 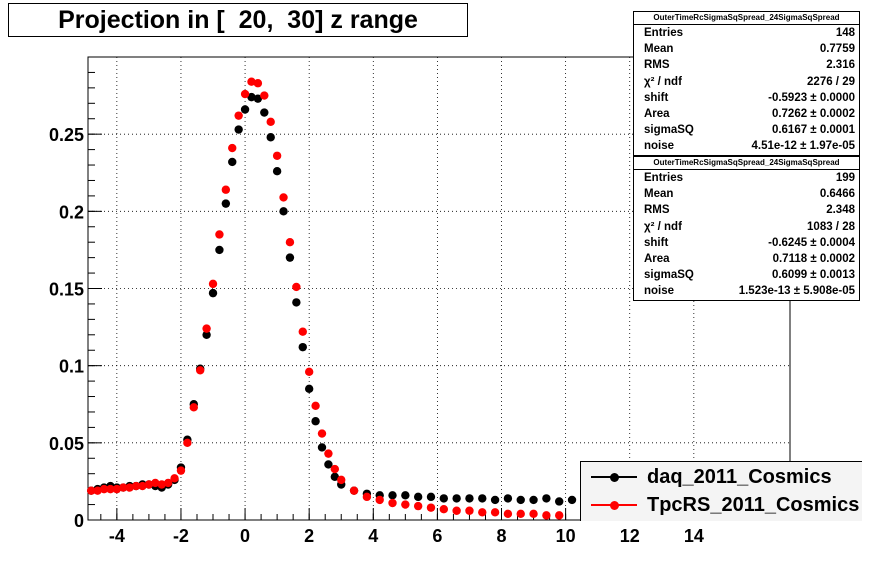 What do you see at coordinates (749, 97) in the screenshot?
I see `stat-row-shift: shift -0.5923 ± 0.0000` at bounding box center [749, 97].